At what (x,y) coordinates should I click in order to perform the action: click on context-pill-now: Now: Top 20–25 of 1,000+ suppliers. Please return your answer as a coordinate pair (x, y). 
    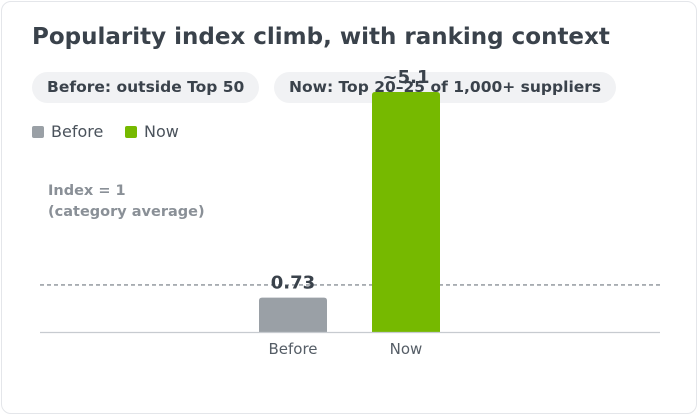
    Looking at the image, I should click on (445, 87).